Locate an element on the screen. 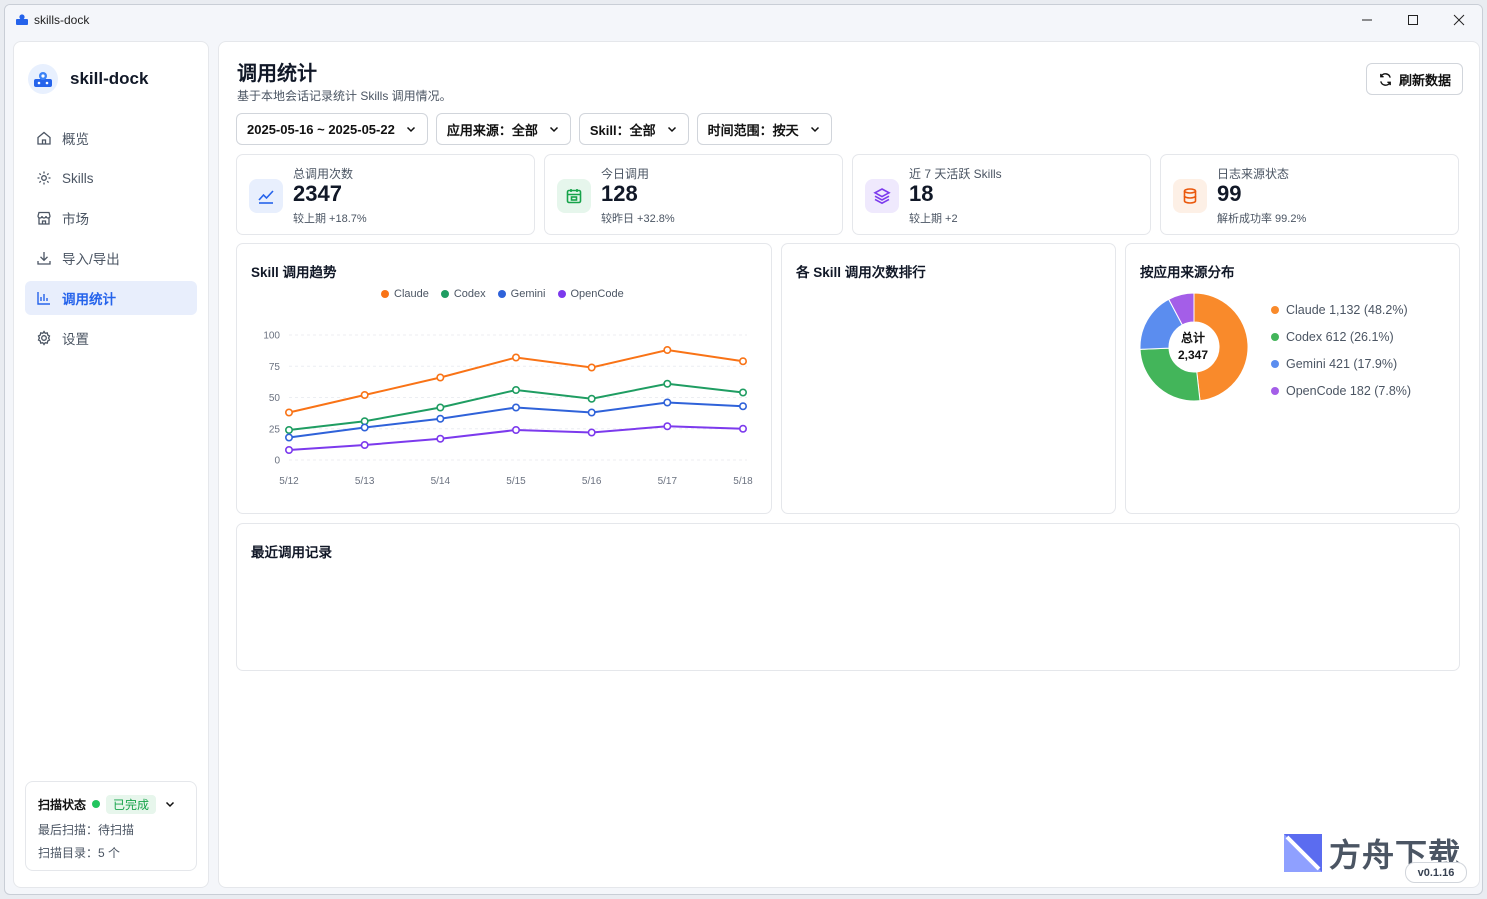 Image resolution: width=1487 pixels, height=899 pixels. sidebar: skill-dock 概览 Skills 市场 导入/导出 调用统计 is located at coordinates (111, 464).